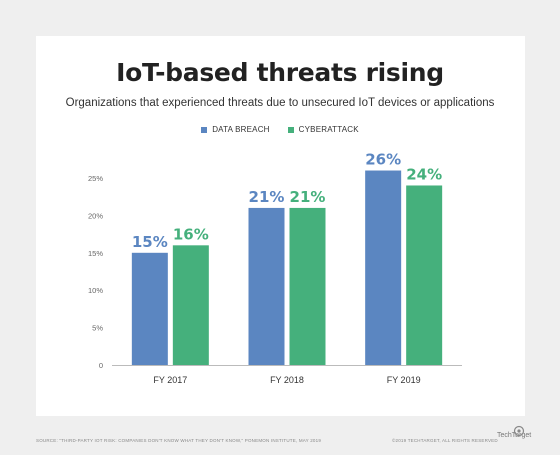  What do you see at coordinates (95, 290) in the screenshot?
I see `y-tick-label: 10%` at bounding box center [95, 290].